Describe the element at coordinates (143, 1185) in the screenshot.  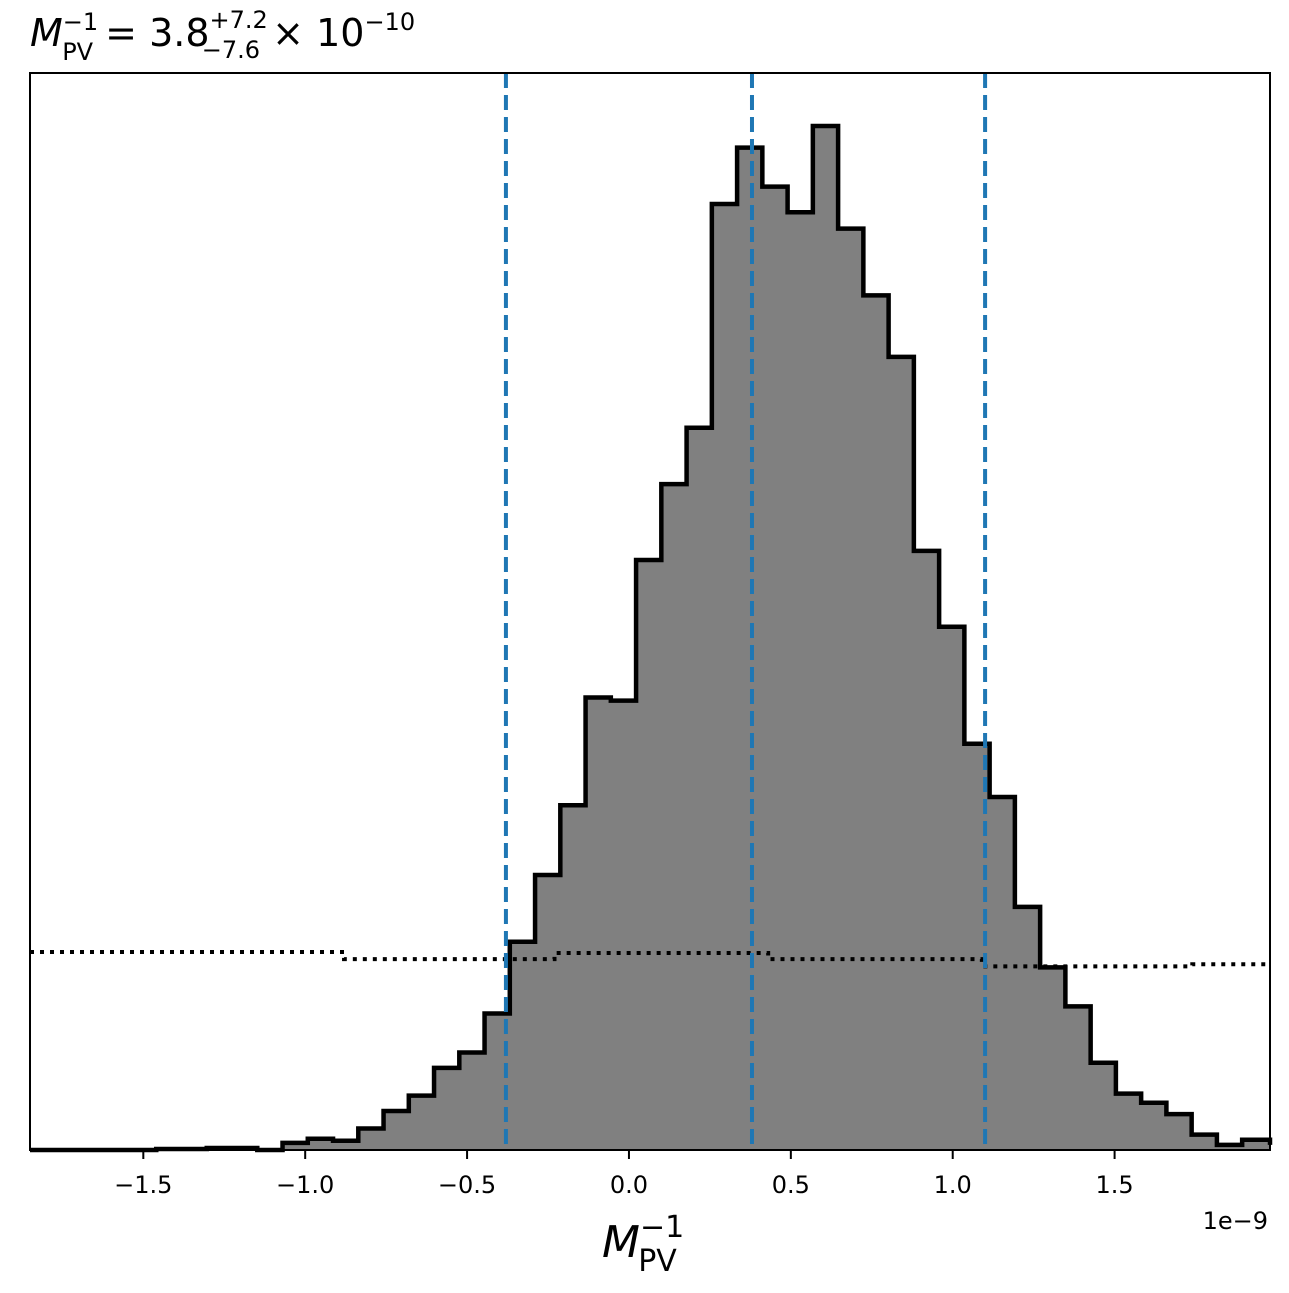
I see `x-tick-label: −1.5` at that location.